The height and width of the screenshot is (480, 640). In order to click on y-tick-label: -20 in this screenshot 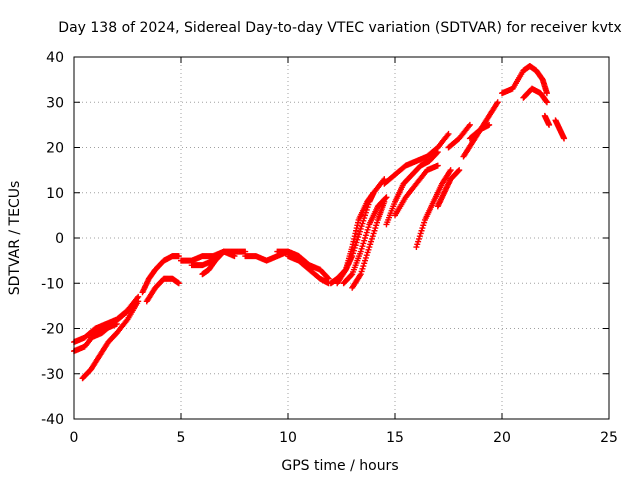, I will do `click(52, 330)`.